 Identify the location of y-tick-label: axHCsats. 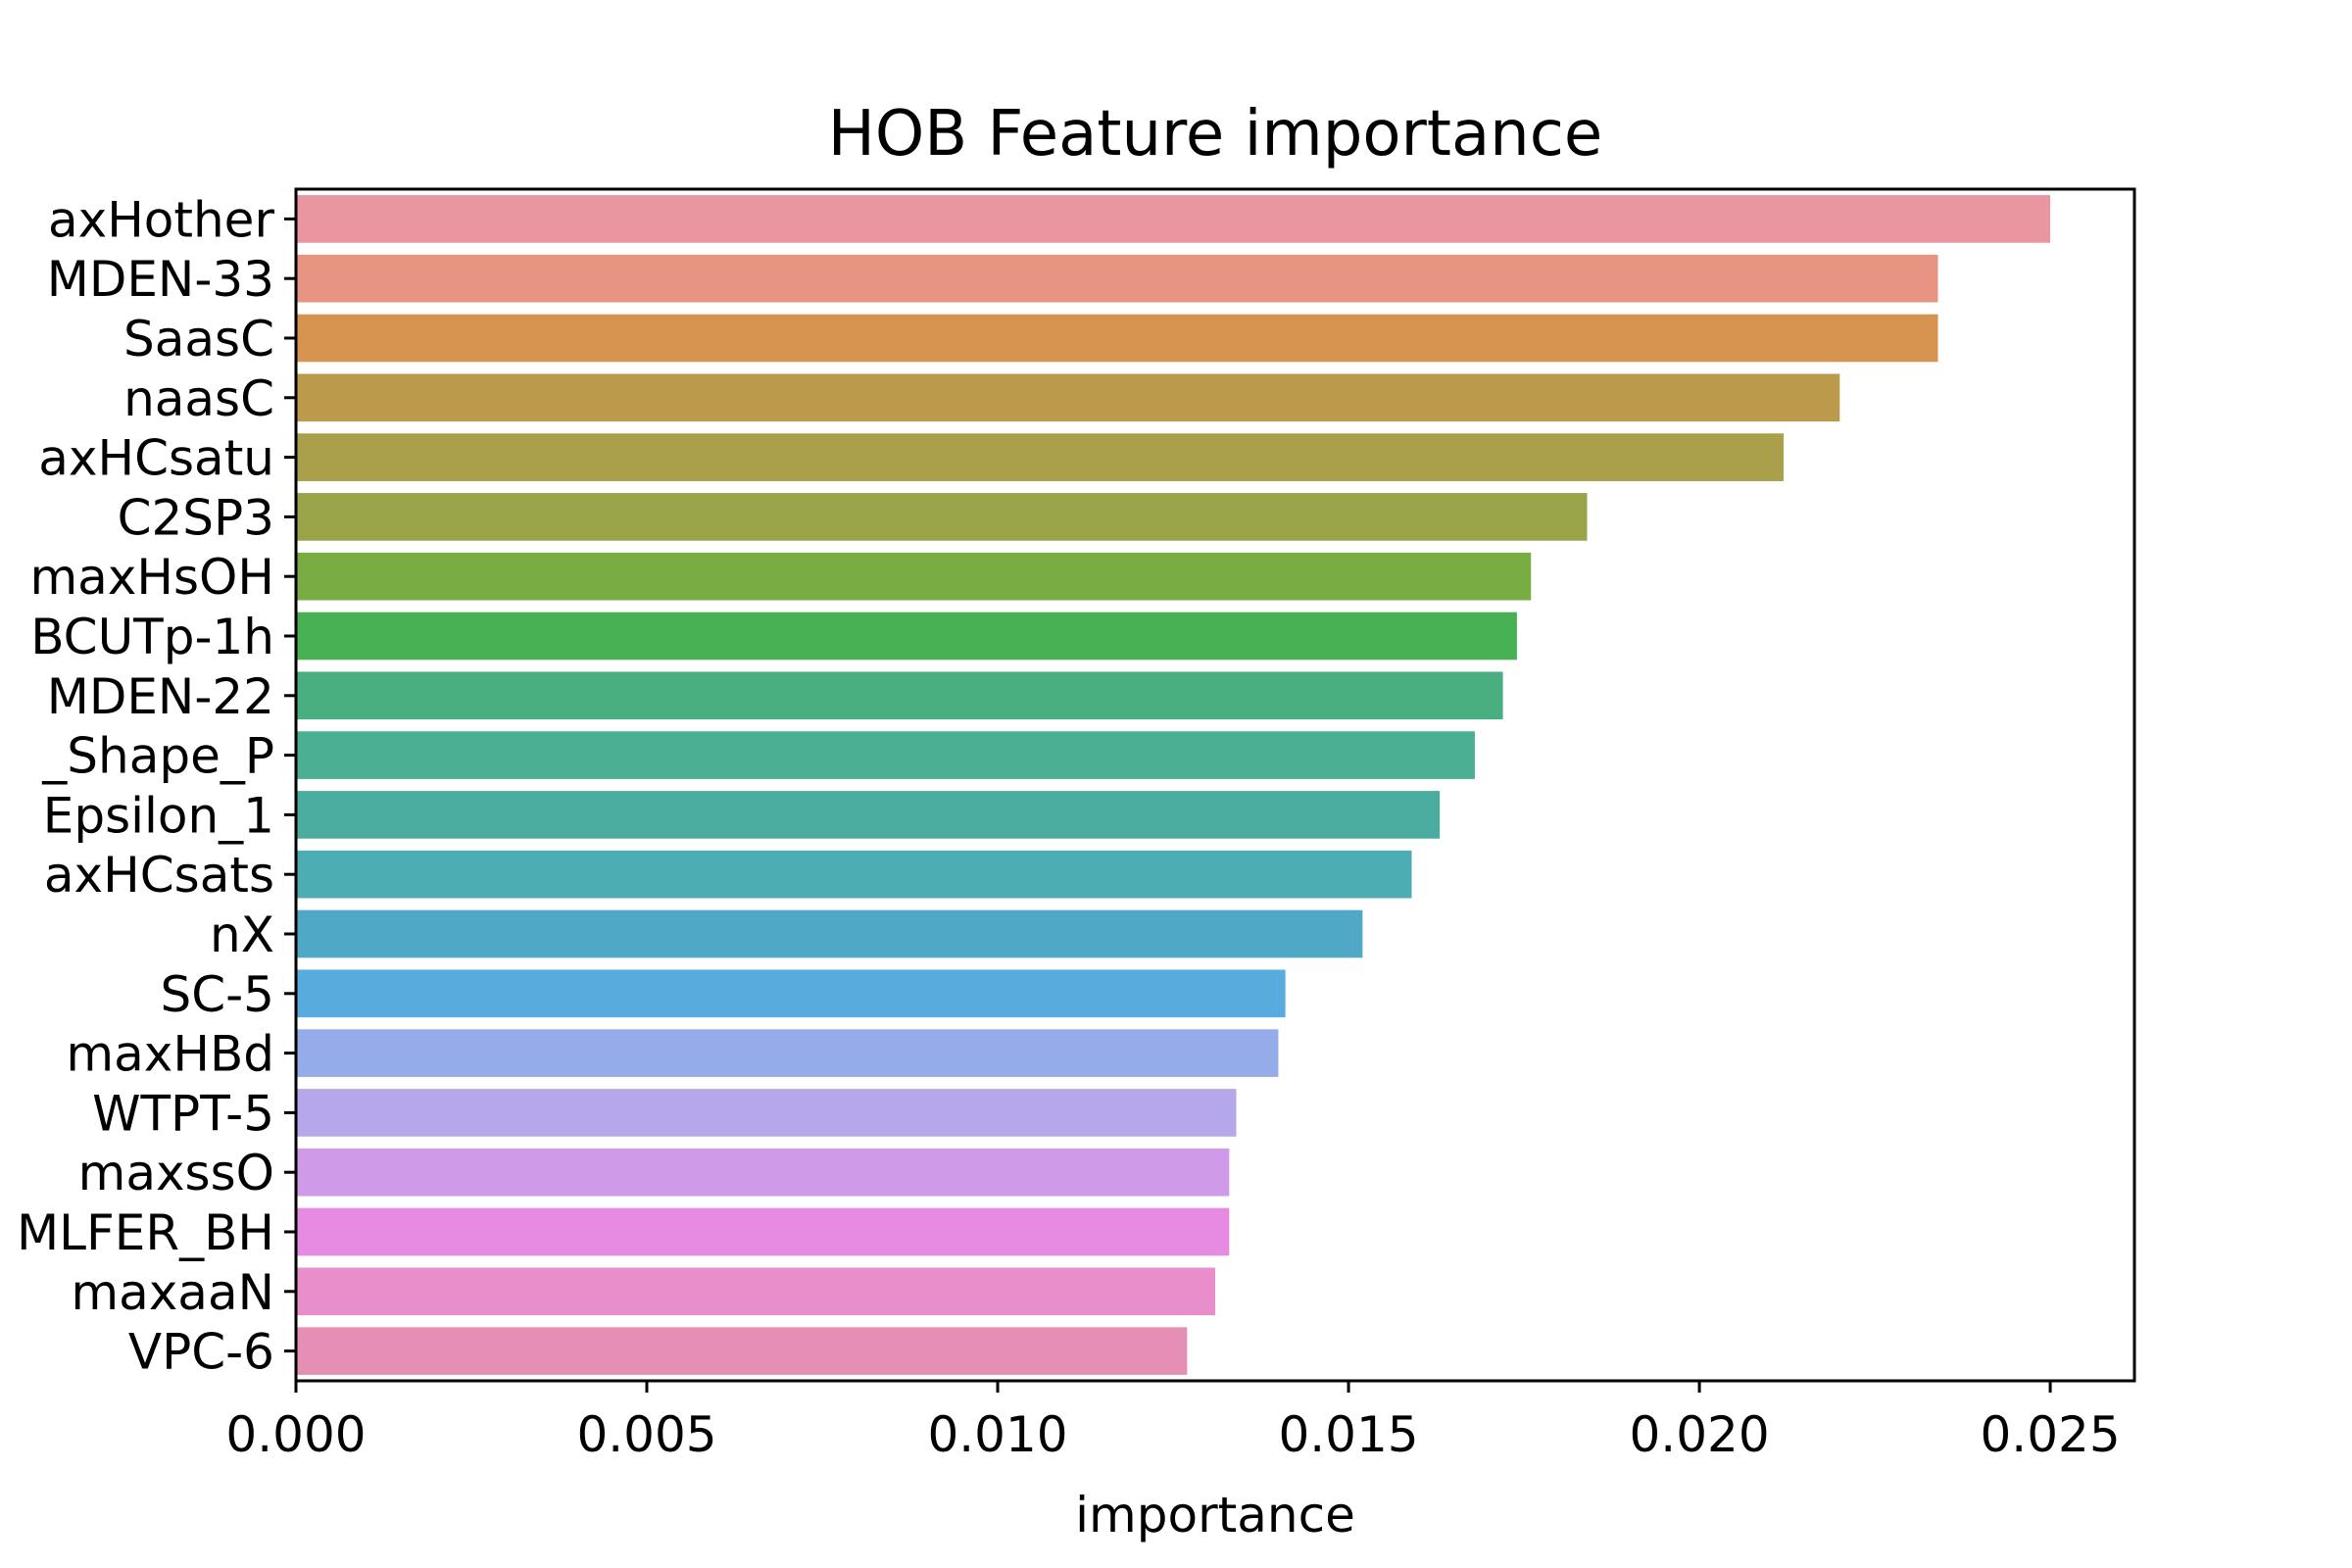
(159, 875).